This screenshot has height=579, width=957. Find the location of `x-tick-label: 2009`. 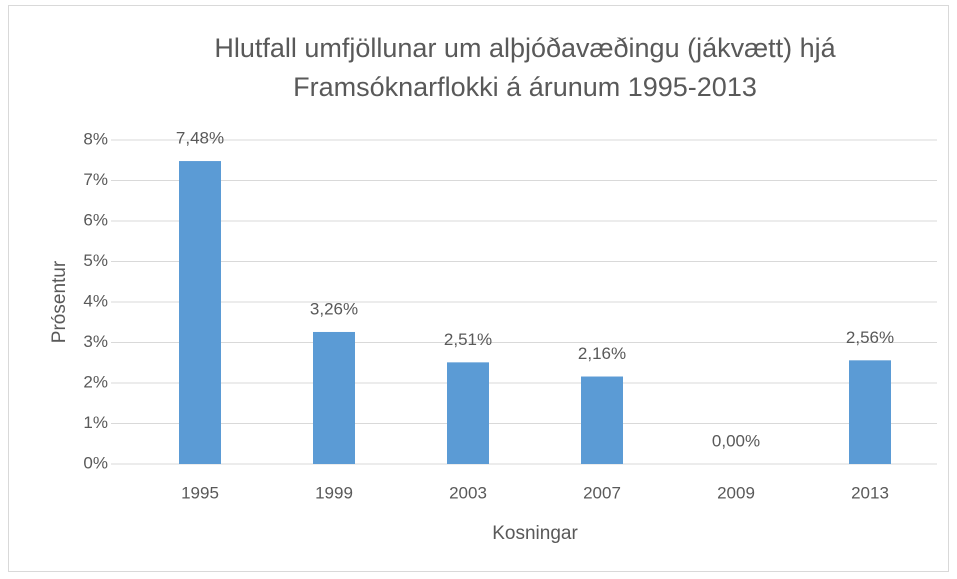

x-tick-label: 2009 is located at coordinates (736, 492).